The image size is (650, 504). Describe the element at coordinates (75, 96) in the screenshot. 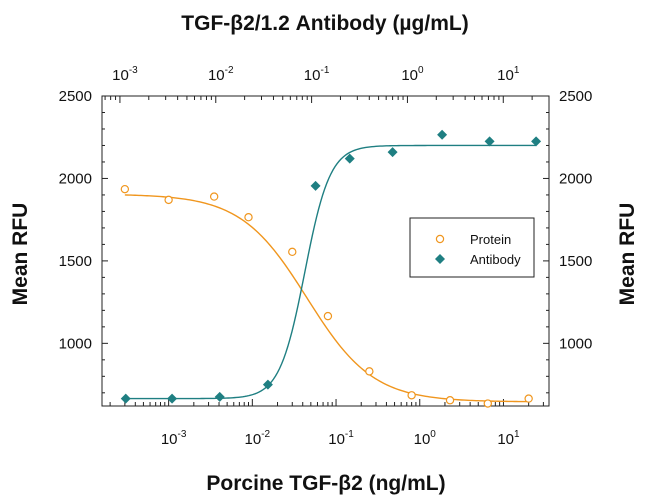

I see `y-tick-label: 2500` at that location.